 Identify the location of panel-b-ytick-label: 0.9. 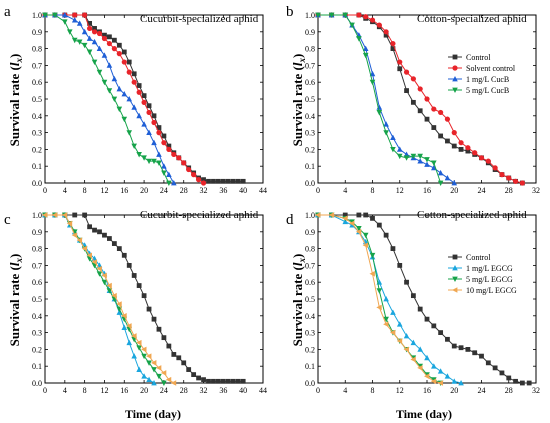
(310, 32).